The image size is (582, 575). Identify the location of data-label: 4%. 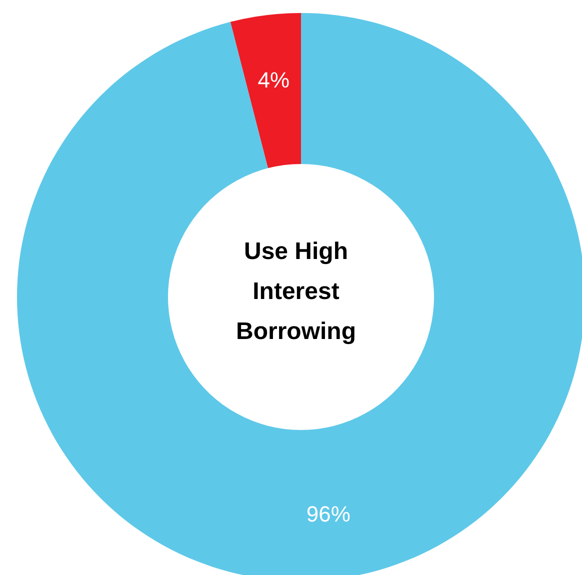
(274, 80).